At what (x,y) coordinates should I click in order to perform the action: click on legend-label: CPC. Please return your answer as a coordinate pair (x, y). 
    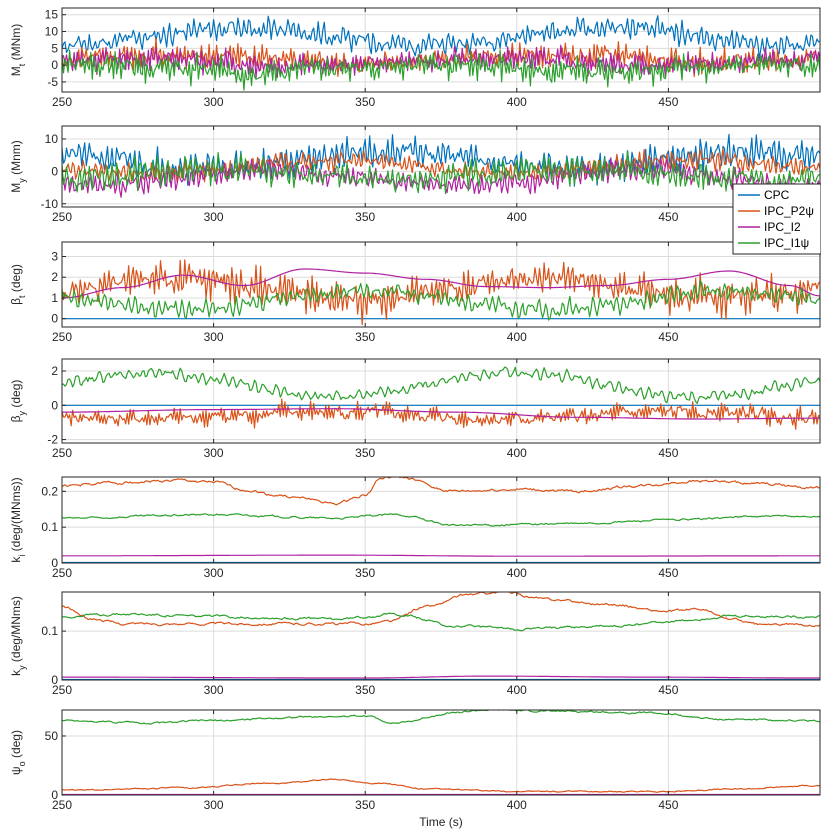
    Looking at the image, I should click on (777, 195).